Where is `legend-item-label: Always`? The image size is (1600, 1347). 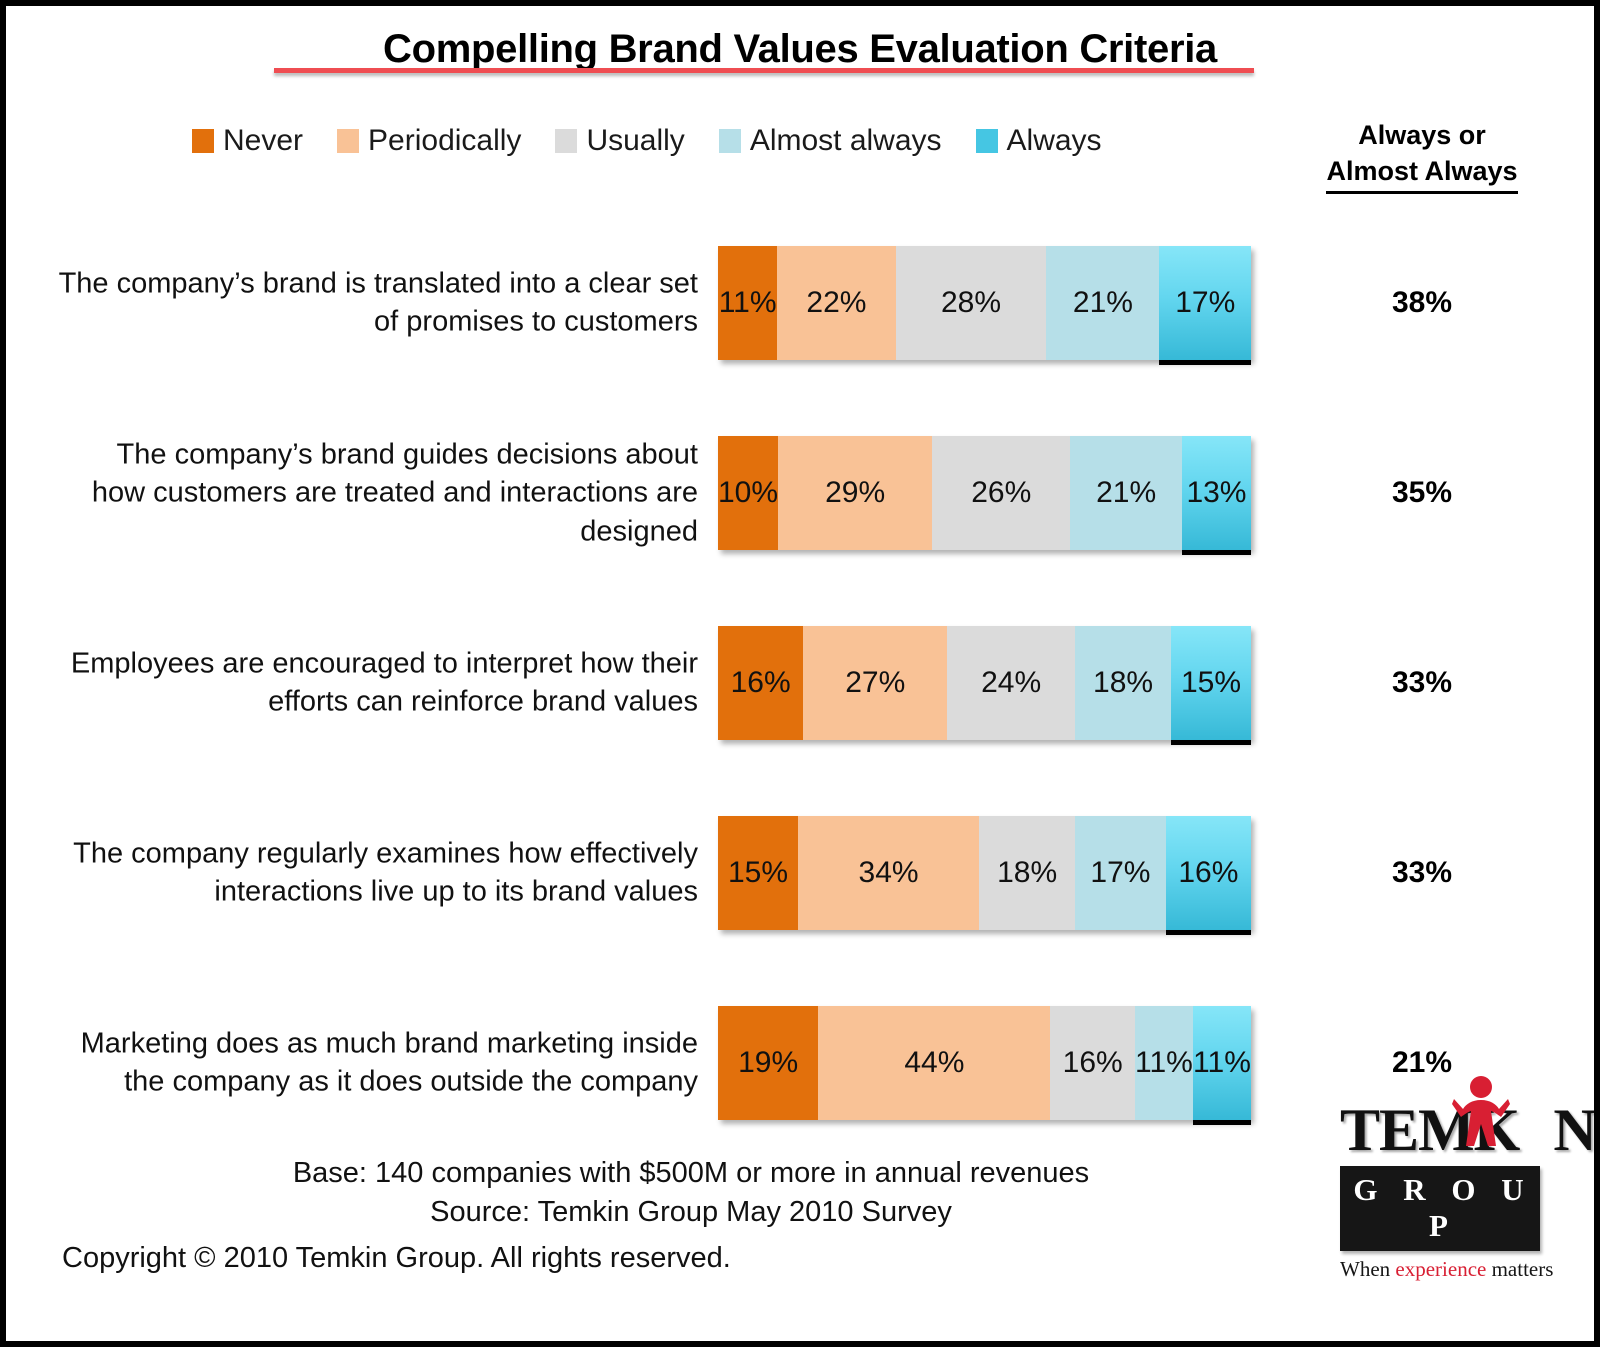
legend-item-label: Always is located at coordinates (1054, 140).